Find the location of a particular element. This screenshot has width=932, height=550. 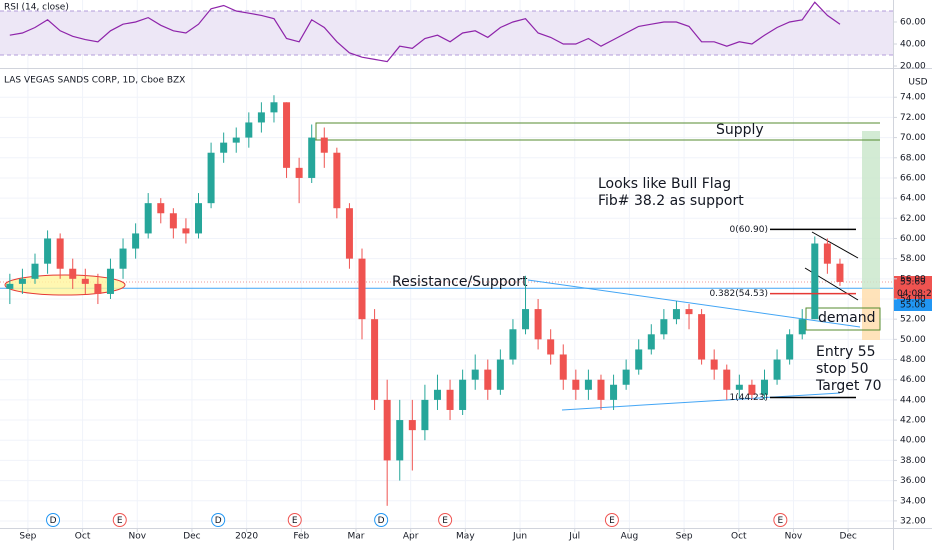

rsi-line is located at coordinates (425, 32).